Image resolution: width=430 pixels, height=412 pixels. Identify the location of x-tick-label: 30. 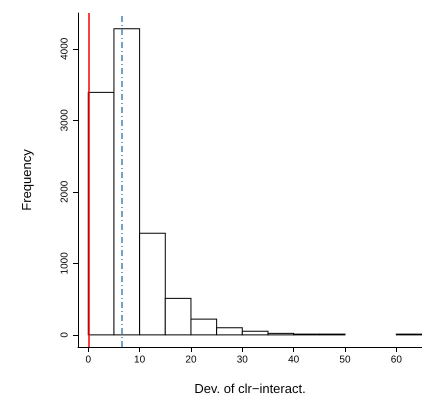
(242, 360).